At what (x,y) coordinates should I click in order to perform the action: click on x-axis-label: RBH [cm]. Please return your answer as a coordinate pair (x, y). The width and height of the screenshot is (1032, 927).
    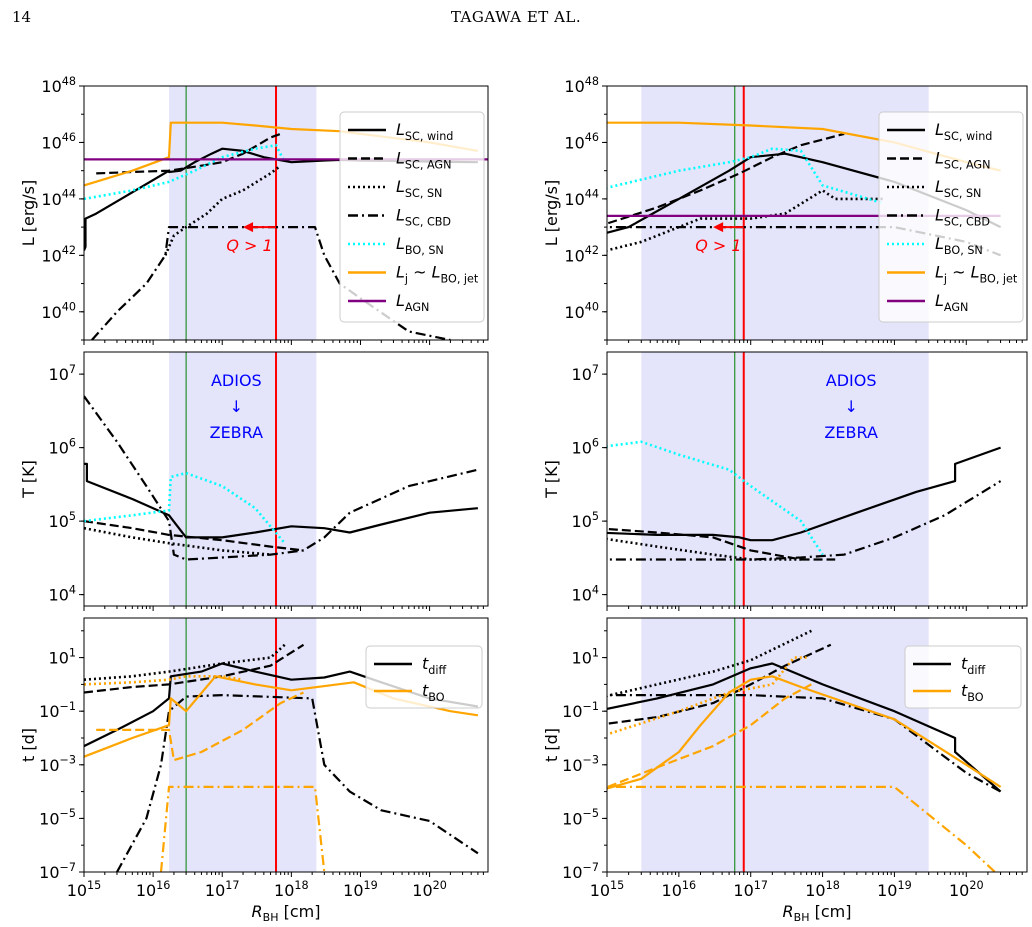
    Looking at the image, I should click on (817, 913).